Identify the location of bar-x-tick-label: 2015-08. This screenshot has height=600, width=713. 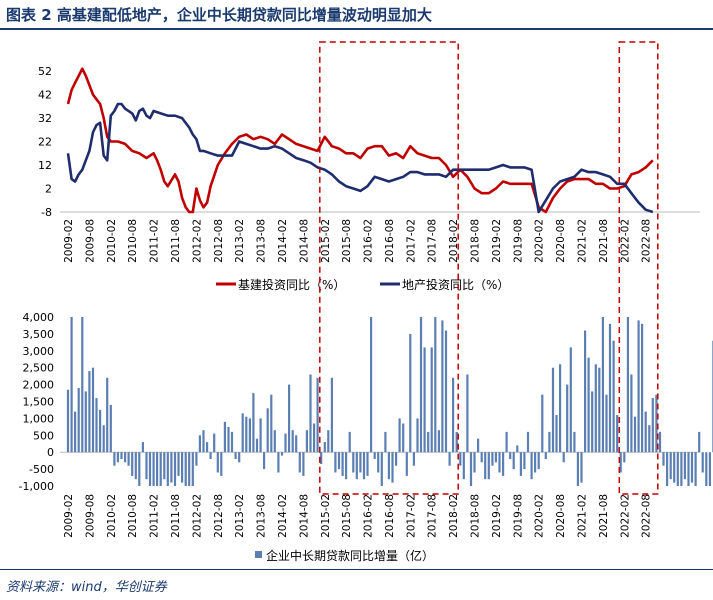
(347, 516).